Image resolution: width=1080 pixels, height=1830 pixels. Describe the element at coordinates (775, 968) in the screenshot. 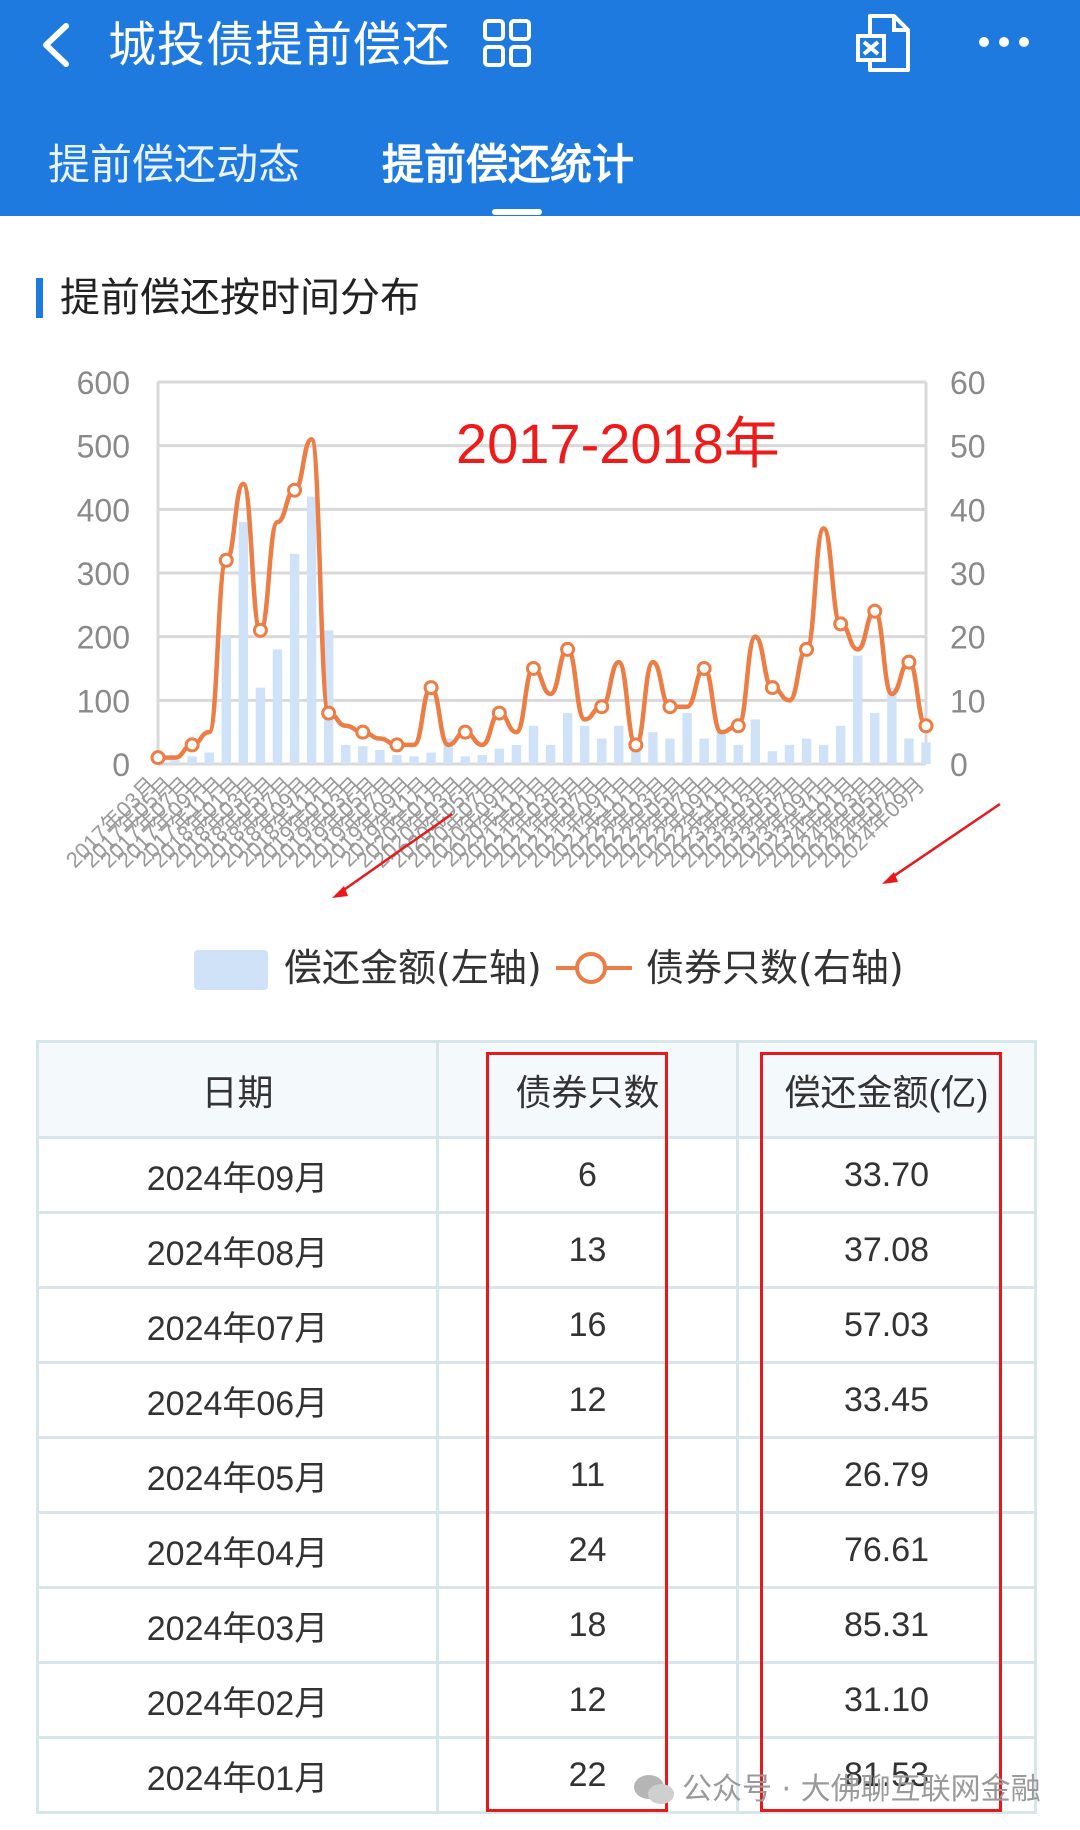

I see `legend-line-label: 债券只数(右轴)` at that location.